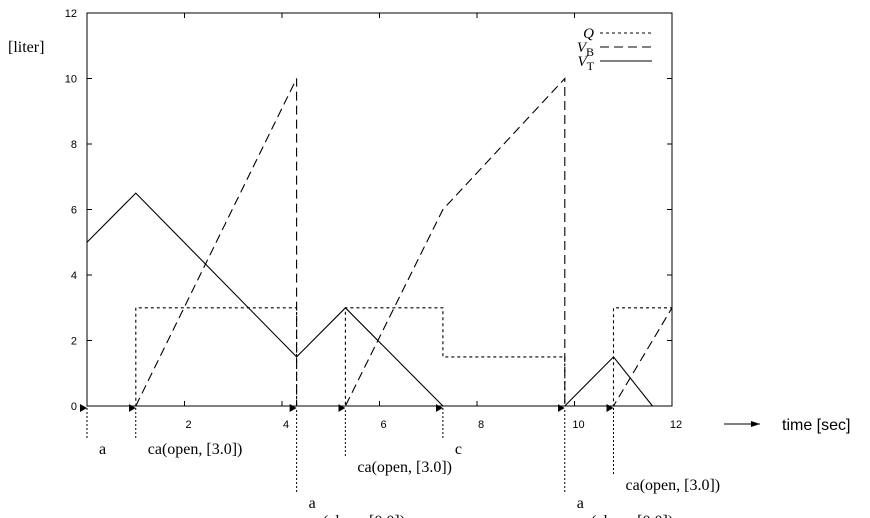  I want to click on x-tick-label: 8, so click(481, 425).